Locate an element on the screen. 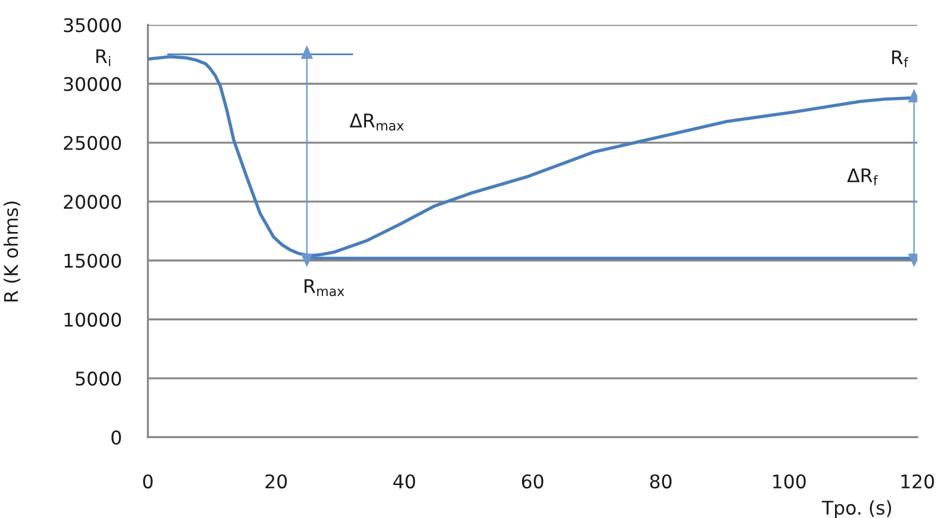  x-tick-label: 40 is located at coordinates (404, 481).